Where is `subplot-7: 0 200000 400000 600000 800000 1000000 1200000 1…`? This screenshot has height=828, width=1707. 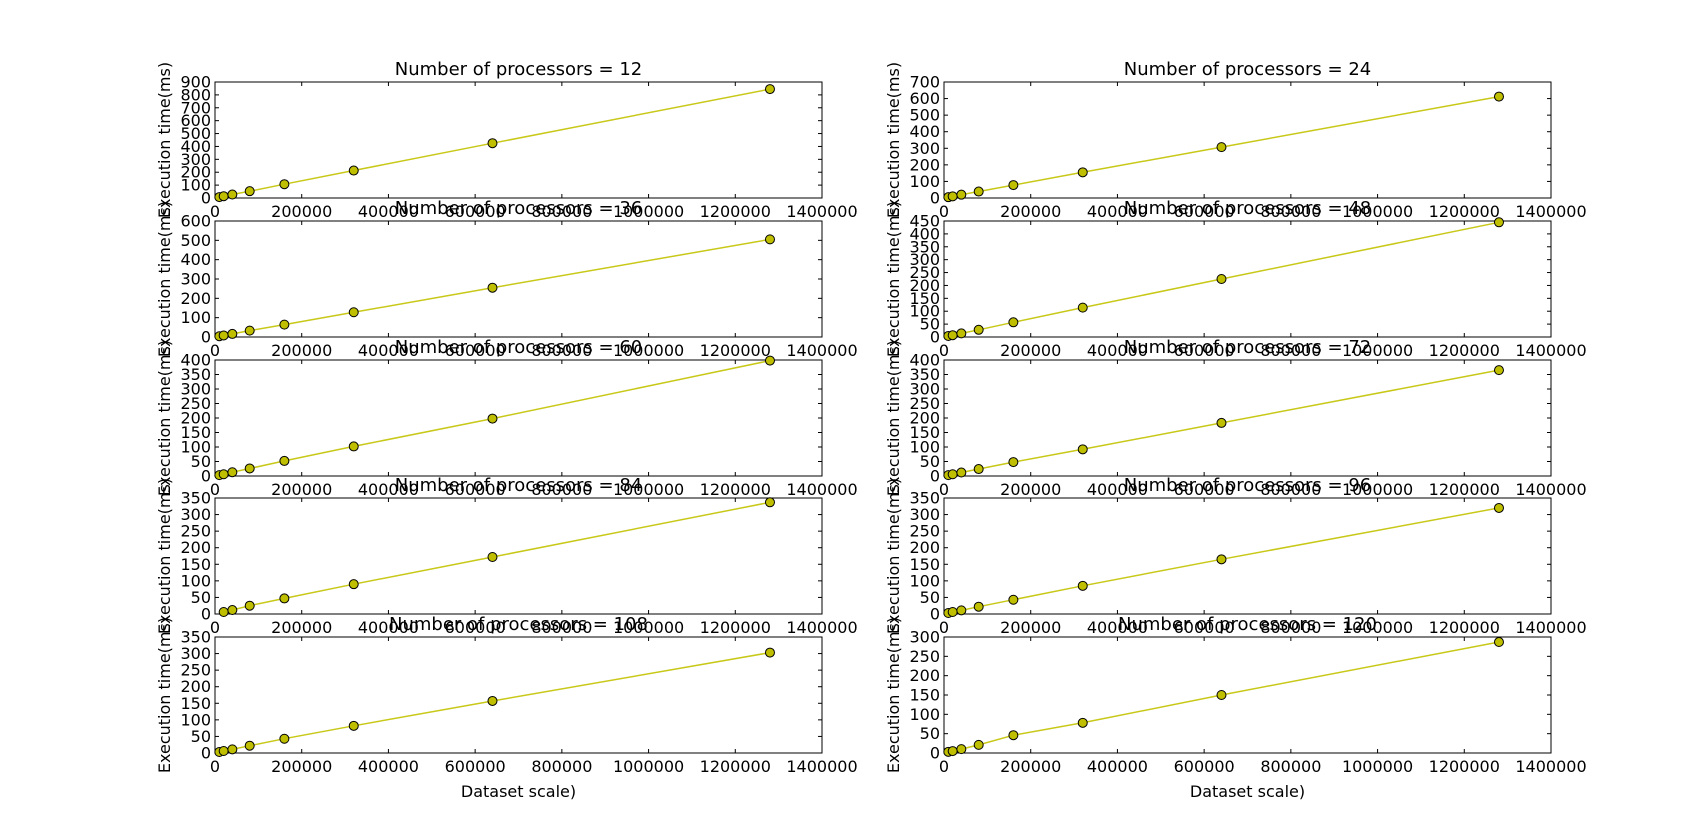
subplot-7: 0 200000 400000 600000 800000 1000000 1200000 1… is located at coordinates (506, 556).